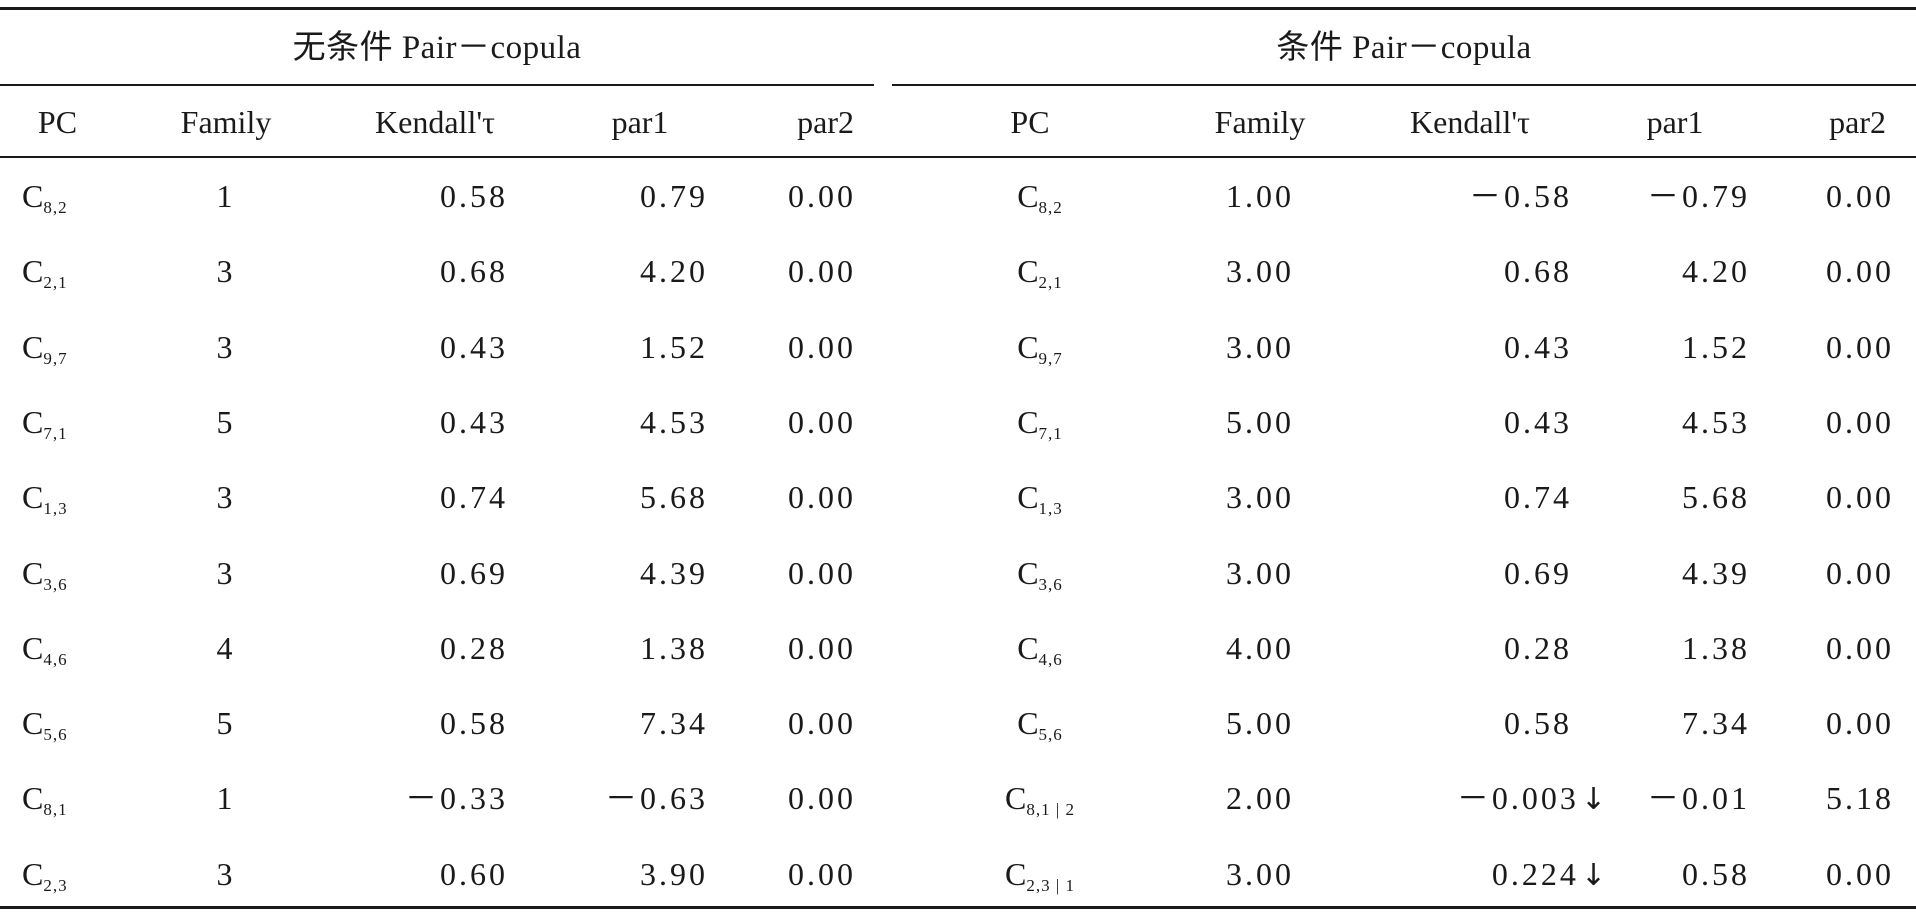 This screenshot has height=917, width=1916. Describe the element at coordinates (1260, 196) in the screenshot. I see `cell-family-right: 1.00` at that location.